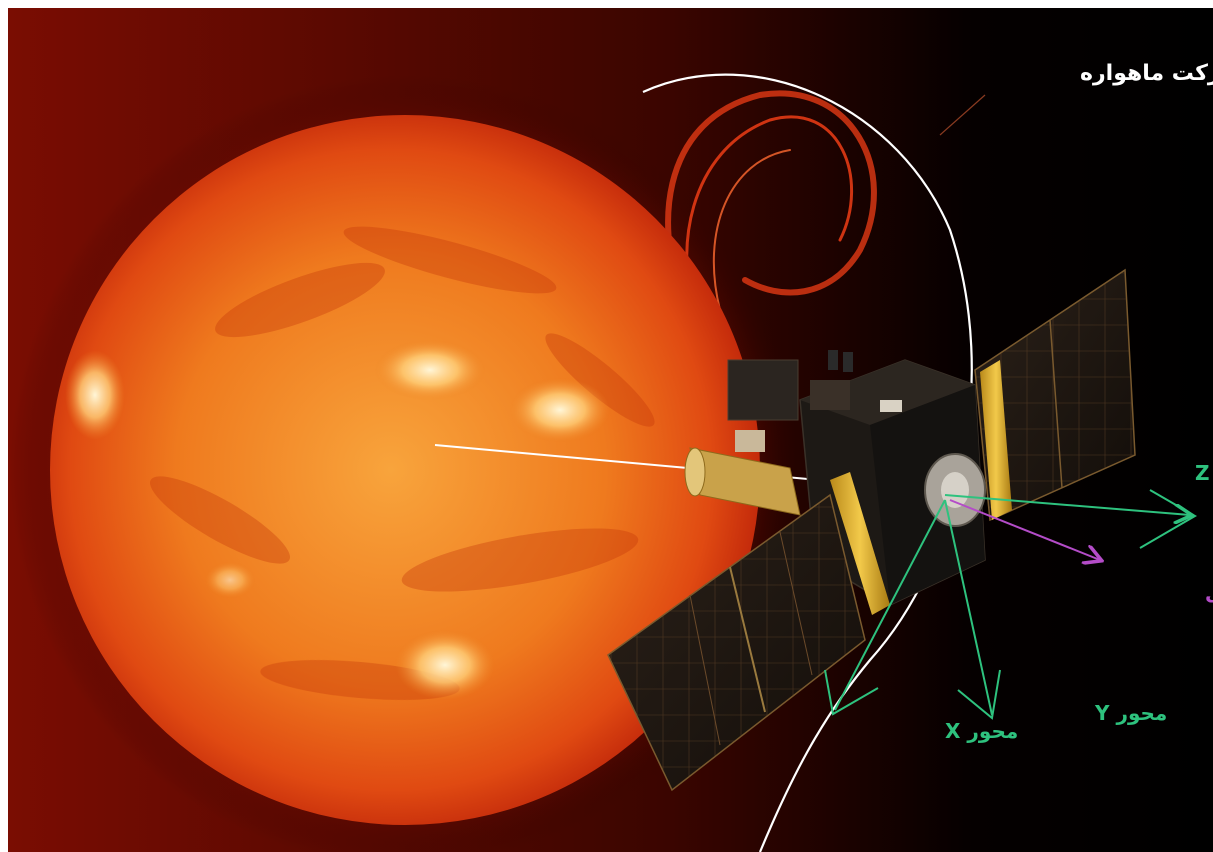 This screenshot has width=1213, height=852. I want to click on y-axis-arrowhead, so click(979, 694).